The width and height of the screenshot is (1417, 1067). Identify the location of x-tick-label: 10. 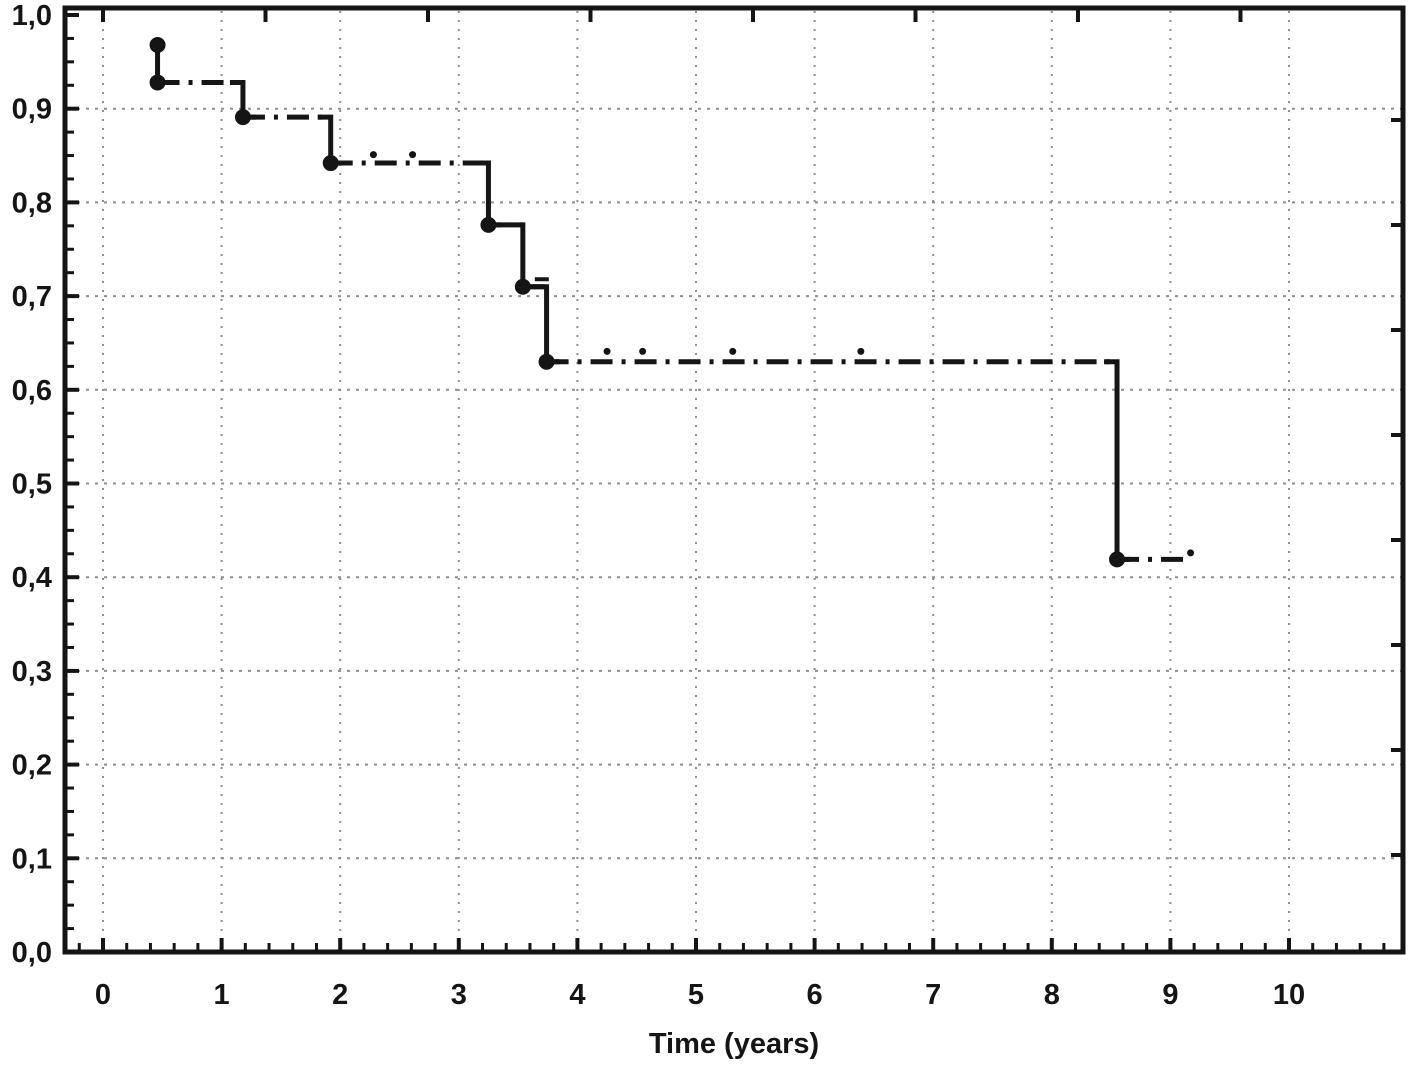
(1289, 995).